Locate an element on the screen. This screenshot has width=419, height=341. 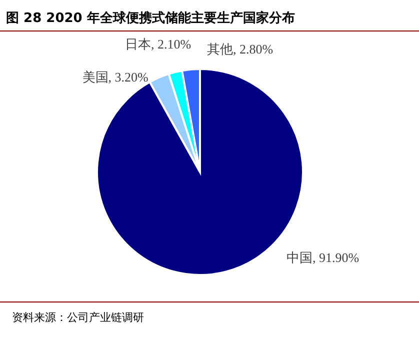
chart-title: 图 28 2020 年全球便携式储能主要生产国家分布 is located at coordinates (150, 18).